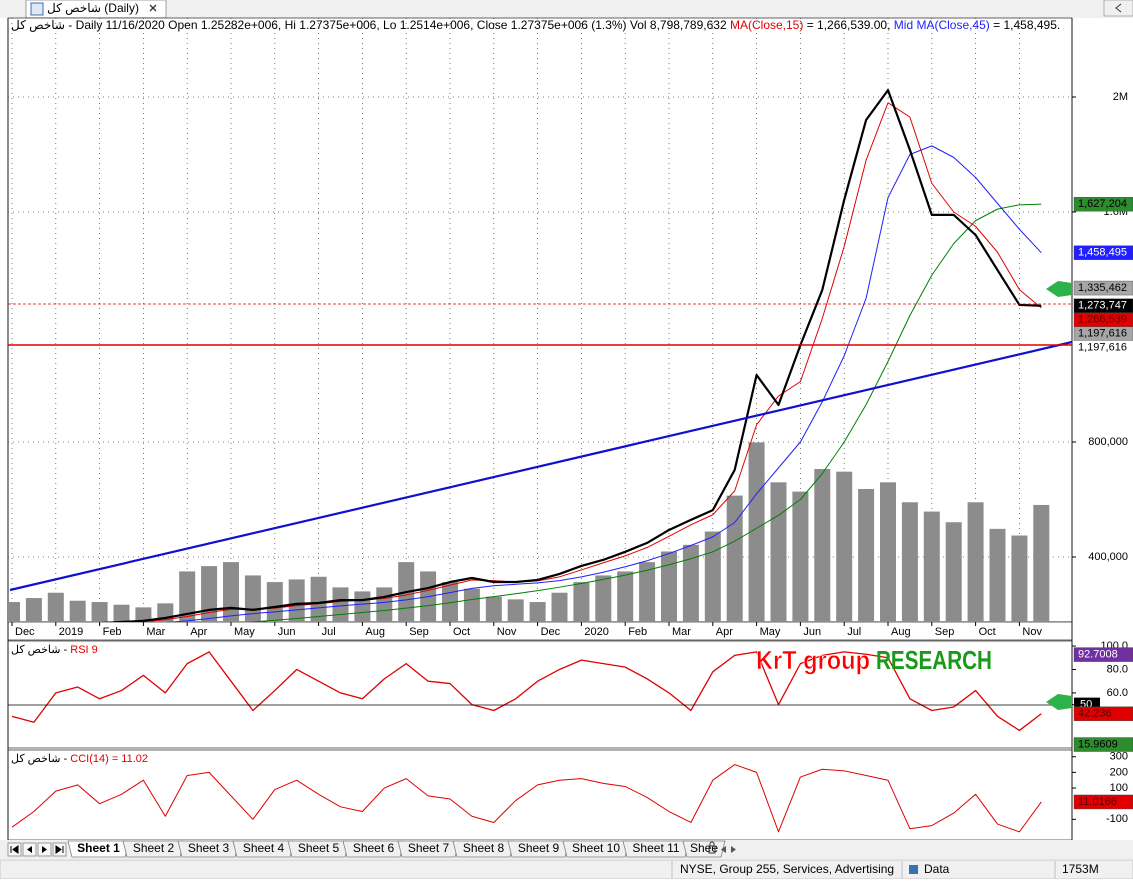 The height and width of the screenshot is (884, 1133). What do you see at coordinates (1119, 788) in the screenshot?
I see `y-tick-label: 100` at bounding box center [1119, 788].